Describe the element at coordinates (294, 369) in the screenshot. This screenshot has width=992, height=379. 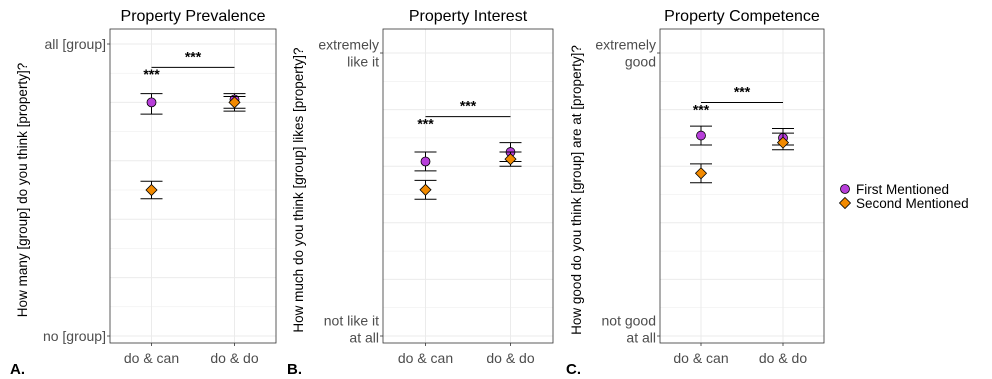
I see `panel-label: B.` at that location.